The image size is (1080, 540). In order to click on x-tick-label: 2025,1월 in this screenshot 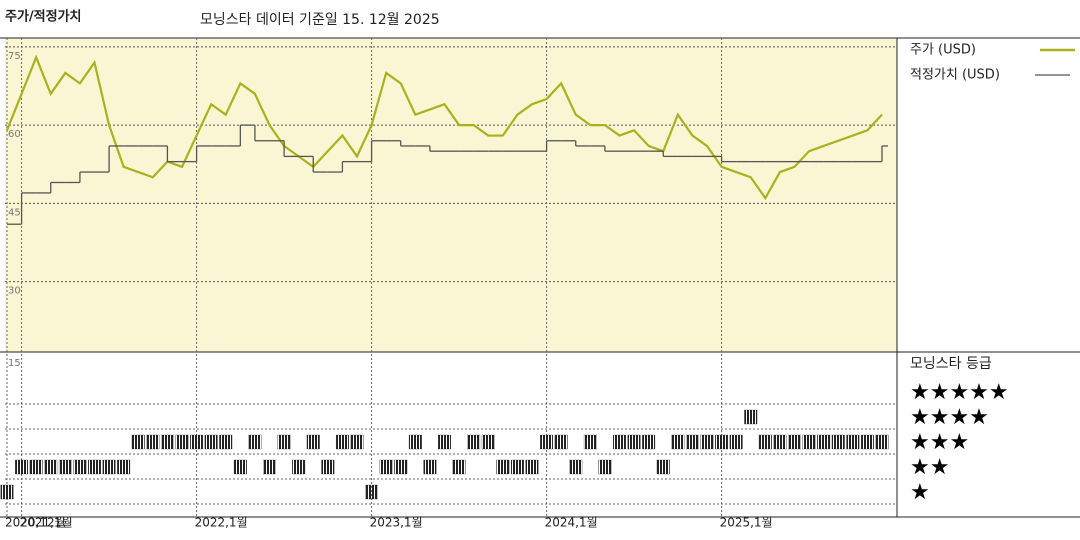, I will do `click(746, 523)`.